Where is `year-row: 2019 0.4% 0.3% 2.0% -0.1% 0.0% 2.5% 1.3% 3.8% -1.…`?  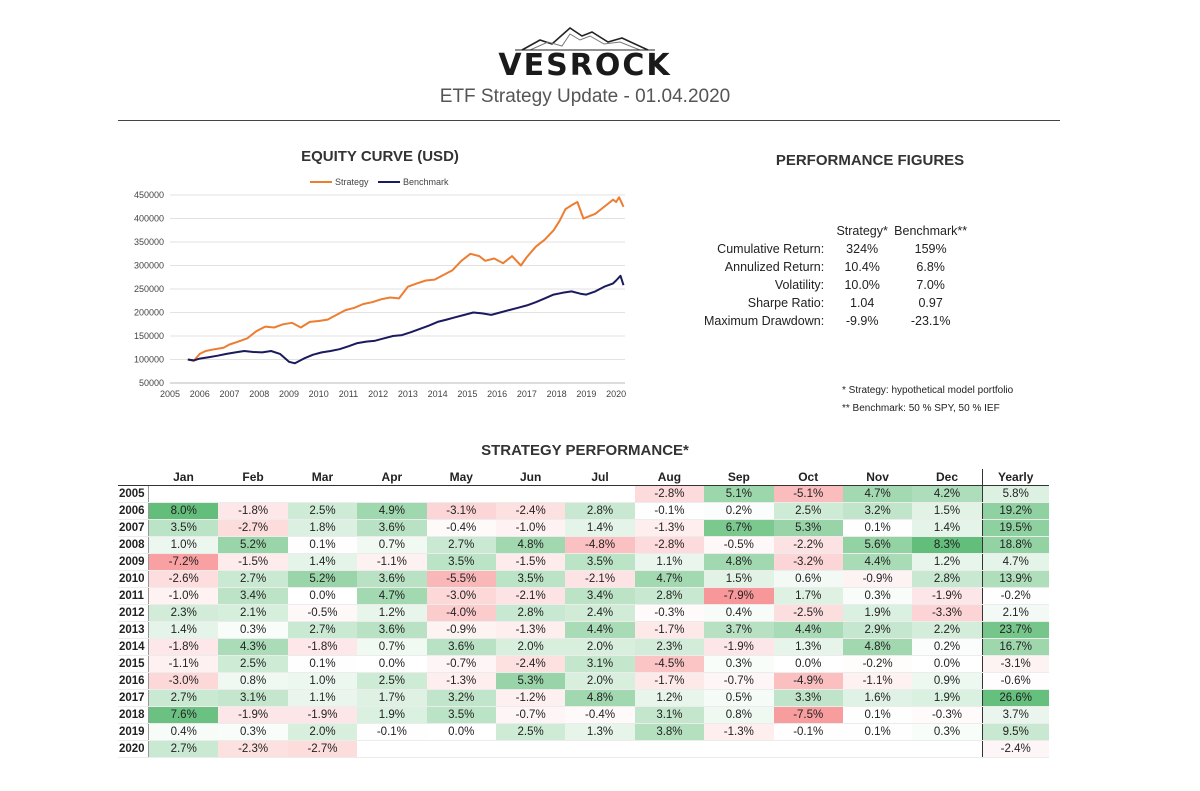 year-row: 2019 0.4% 0.3% 2.0% -0.1% 0.0% 2.5% 1.3% 3.8% -1.… is located at coordinates (583, 732).